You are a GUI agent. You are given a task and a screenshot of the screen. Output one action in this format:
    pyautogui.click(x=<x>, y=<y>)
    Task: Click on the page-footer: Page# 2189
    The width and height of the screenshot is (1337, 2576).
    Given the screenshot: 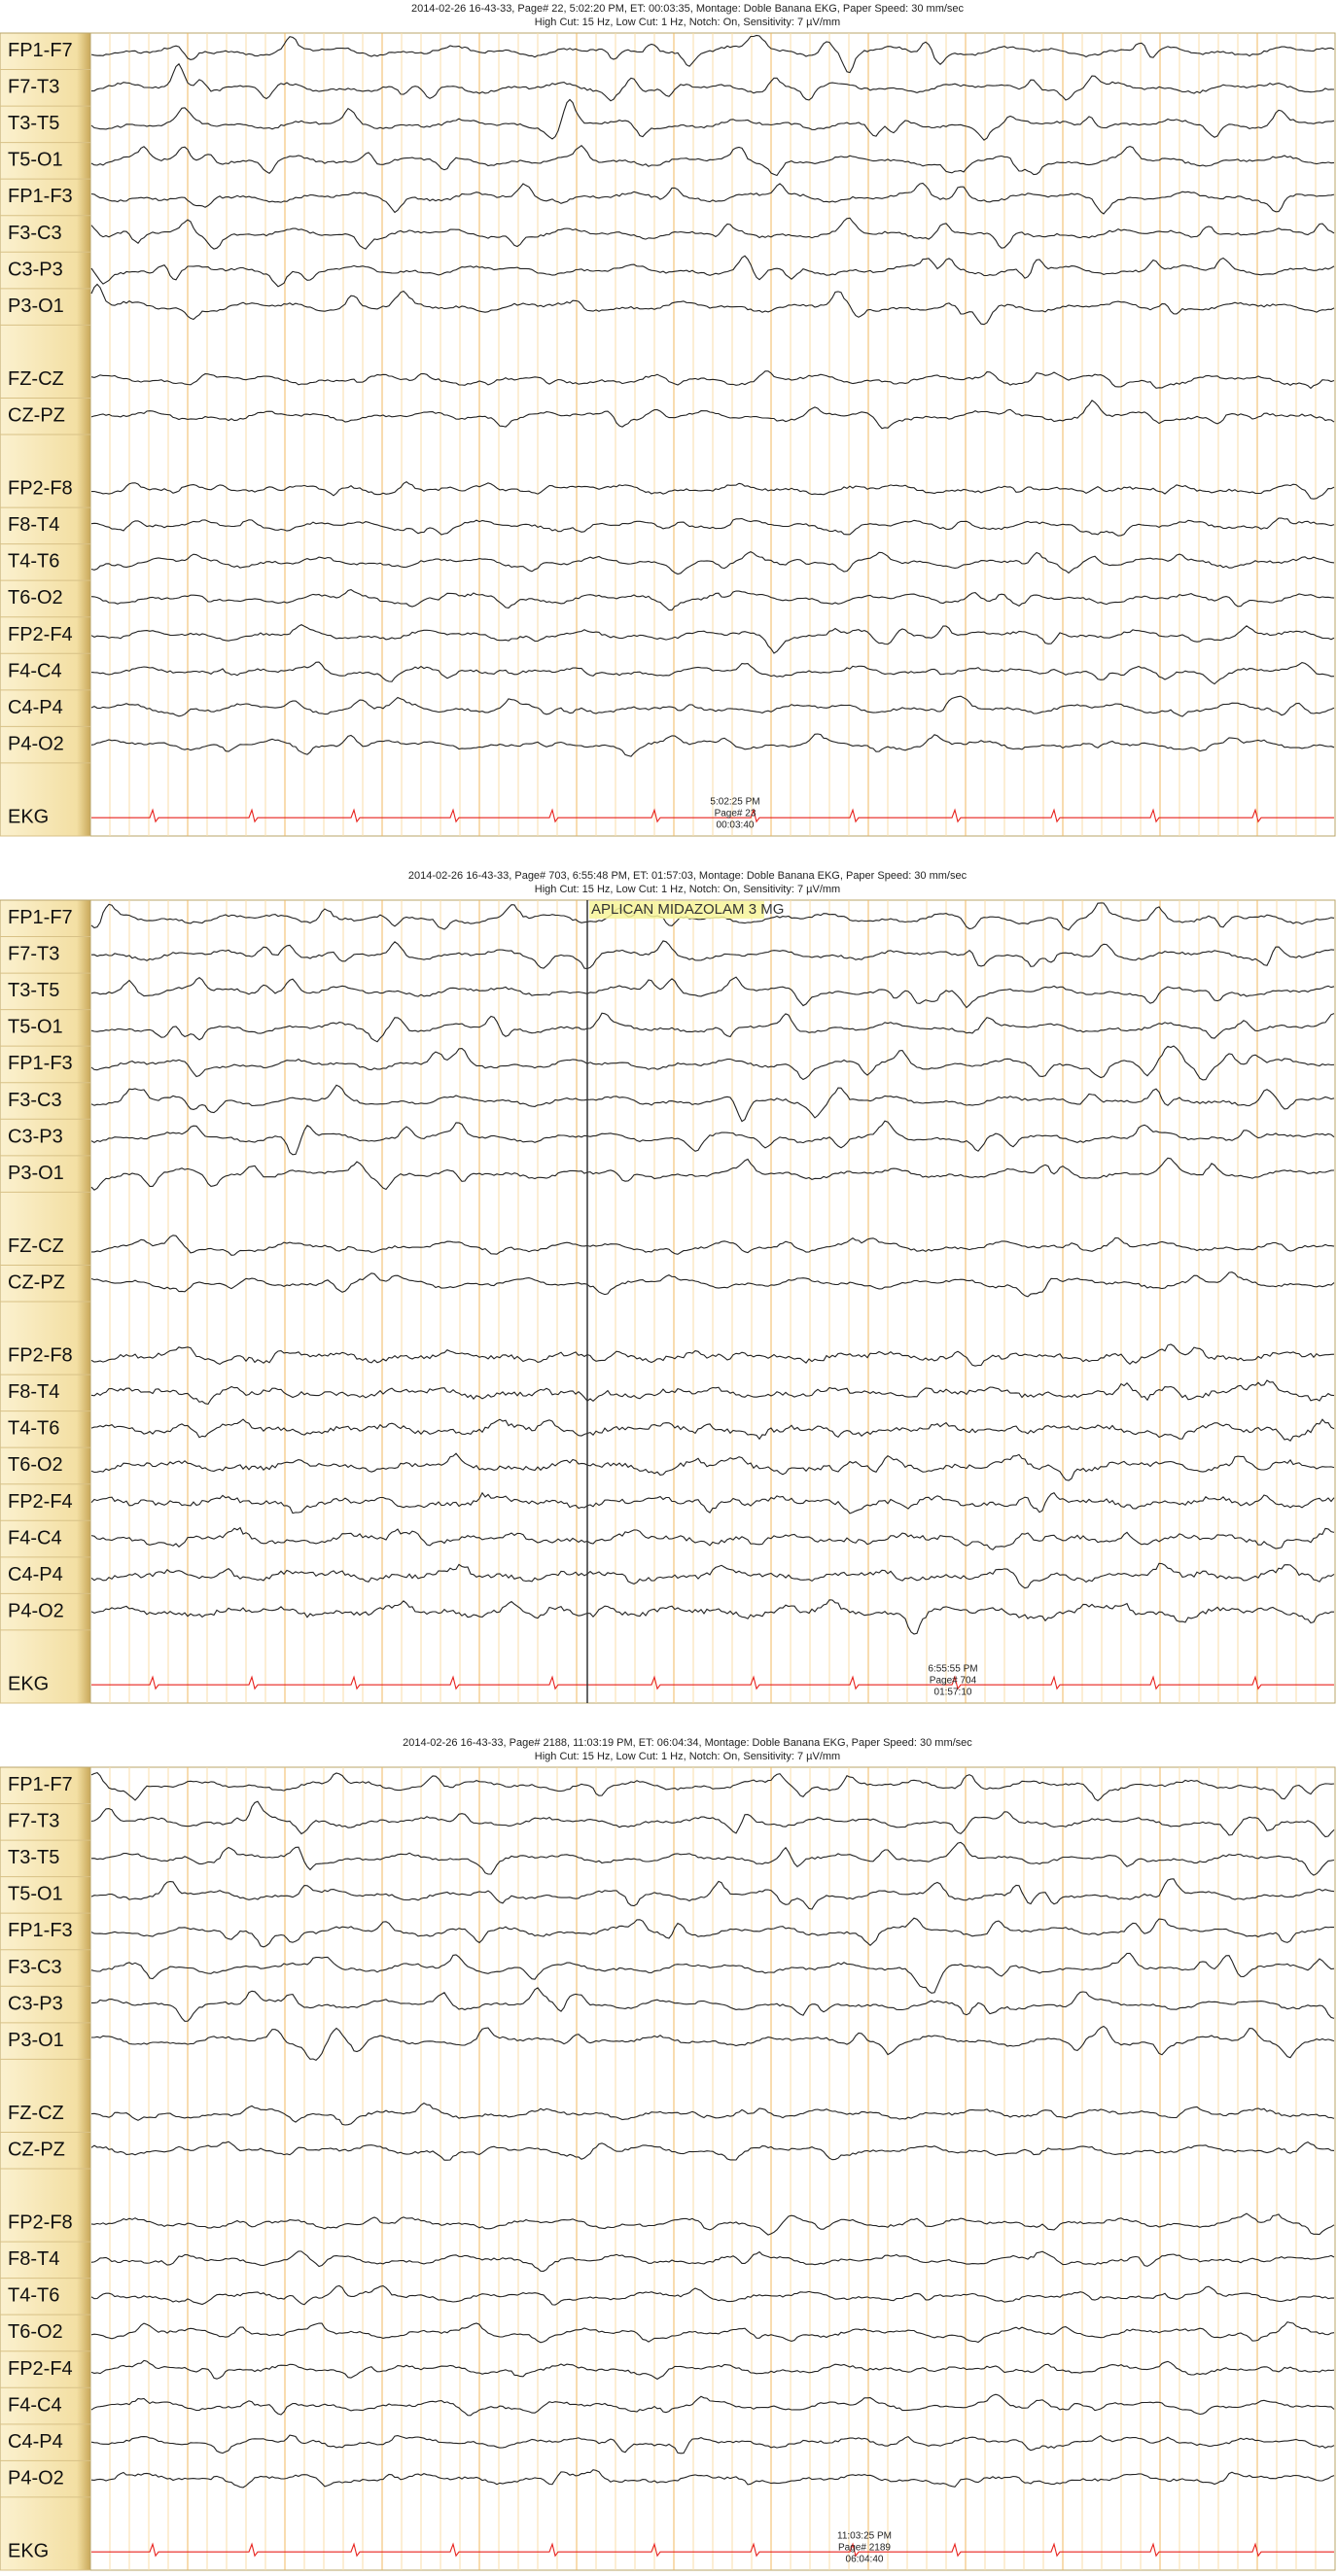 What is the action you would take?
    pyautogui.click(x=864, y=2549)
    